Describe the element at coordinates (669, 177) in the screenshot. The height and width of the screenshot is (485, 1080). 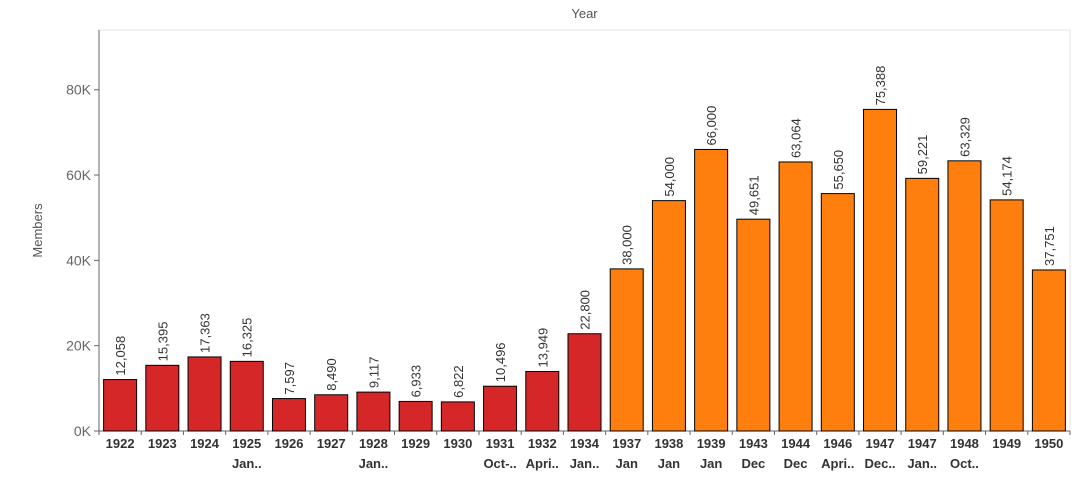
I see `data-label: 54,000` at that location.